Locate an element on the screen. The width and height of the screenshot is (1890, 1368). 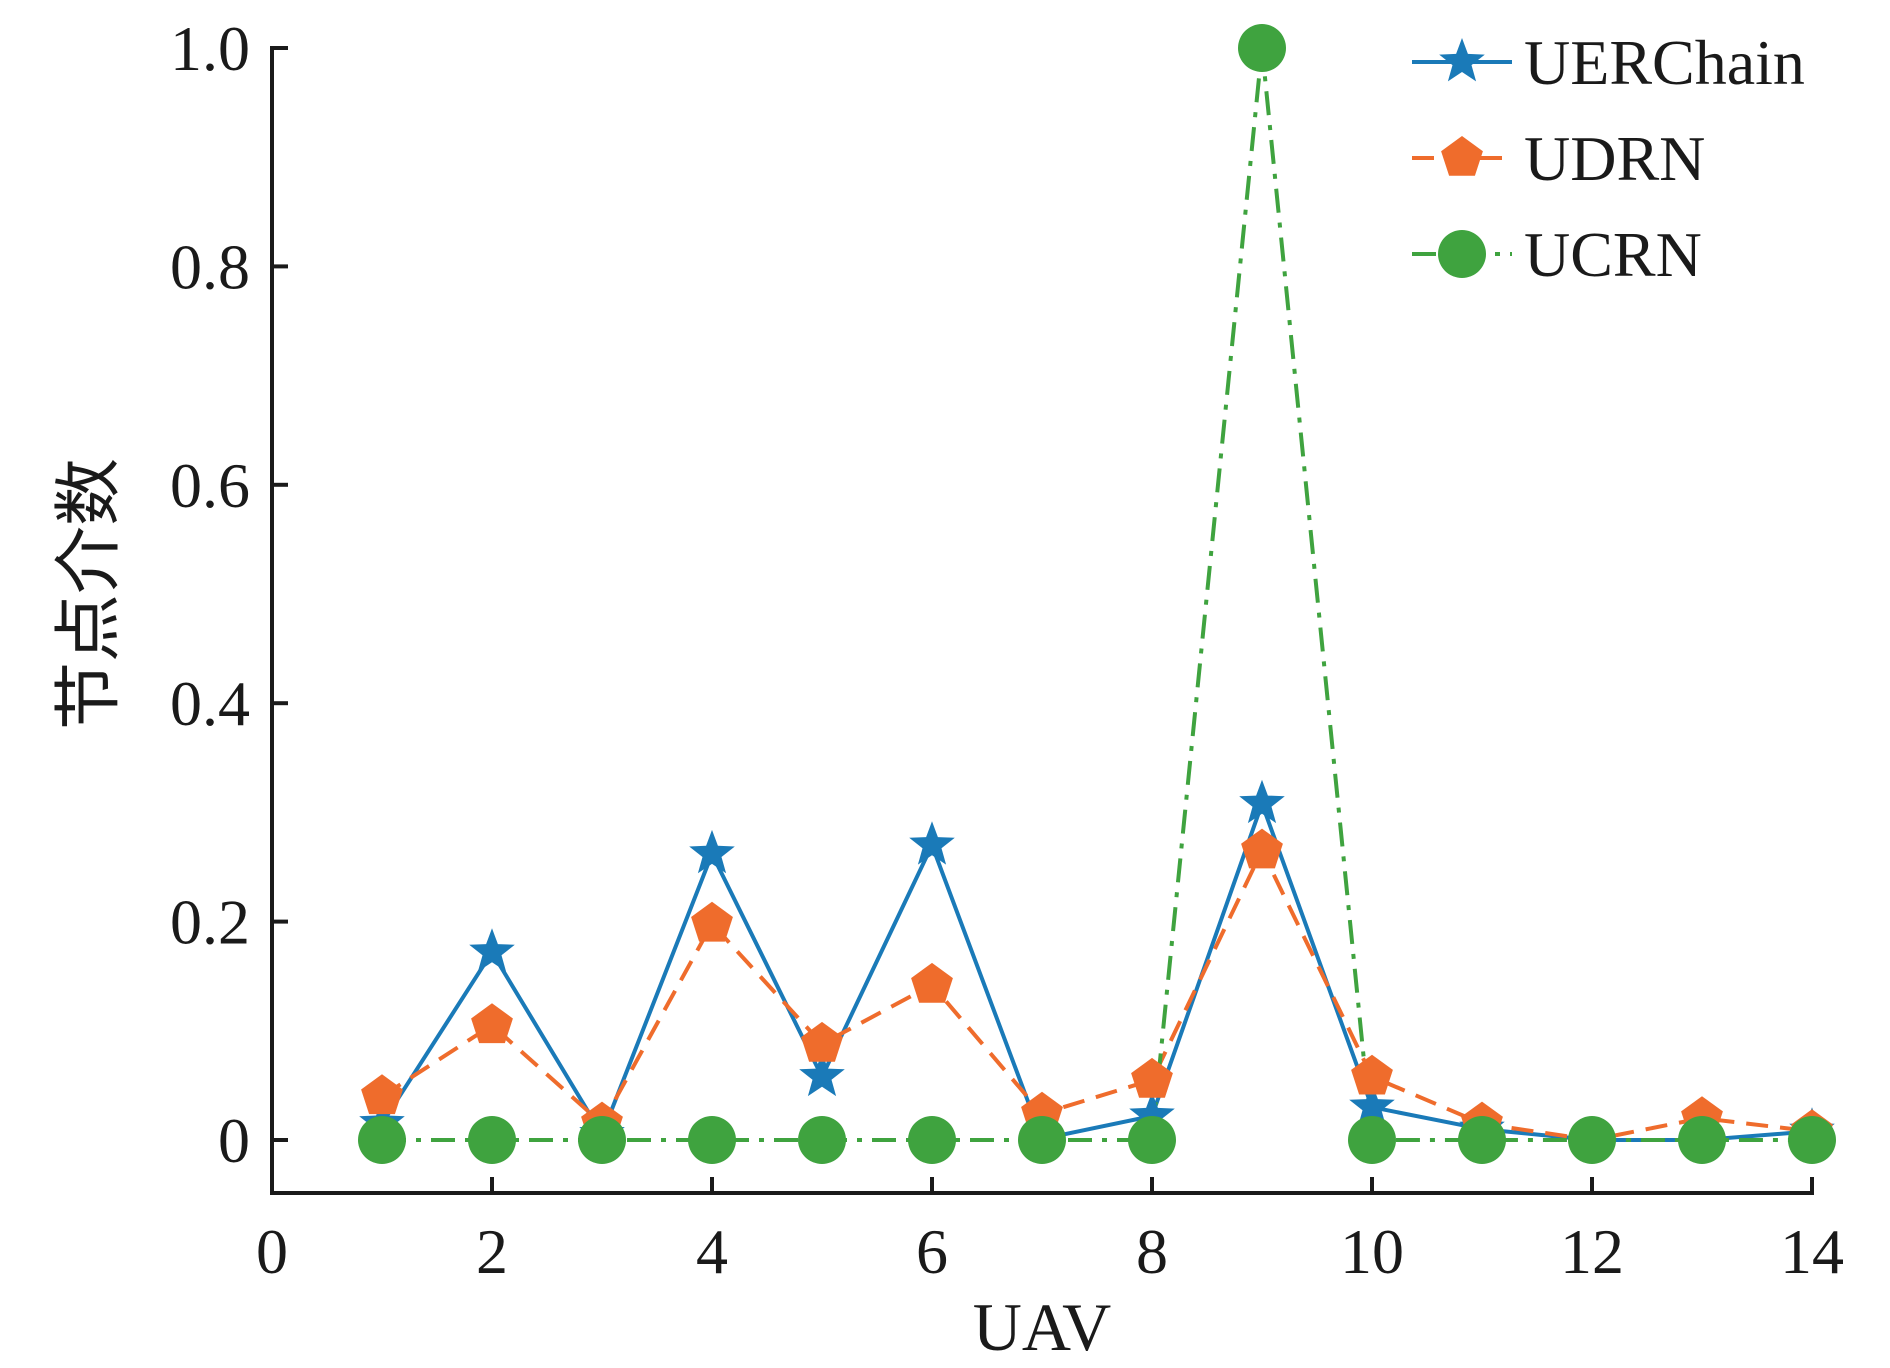
x-tick-label: 8 is located at coordinates (1152, 1251).